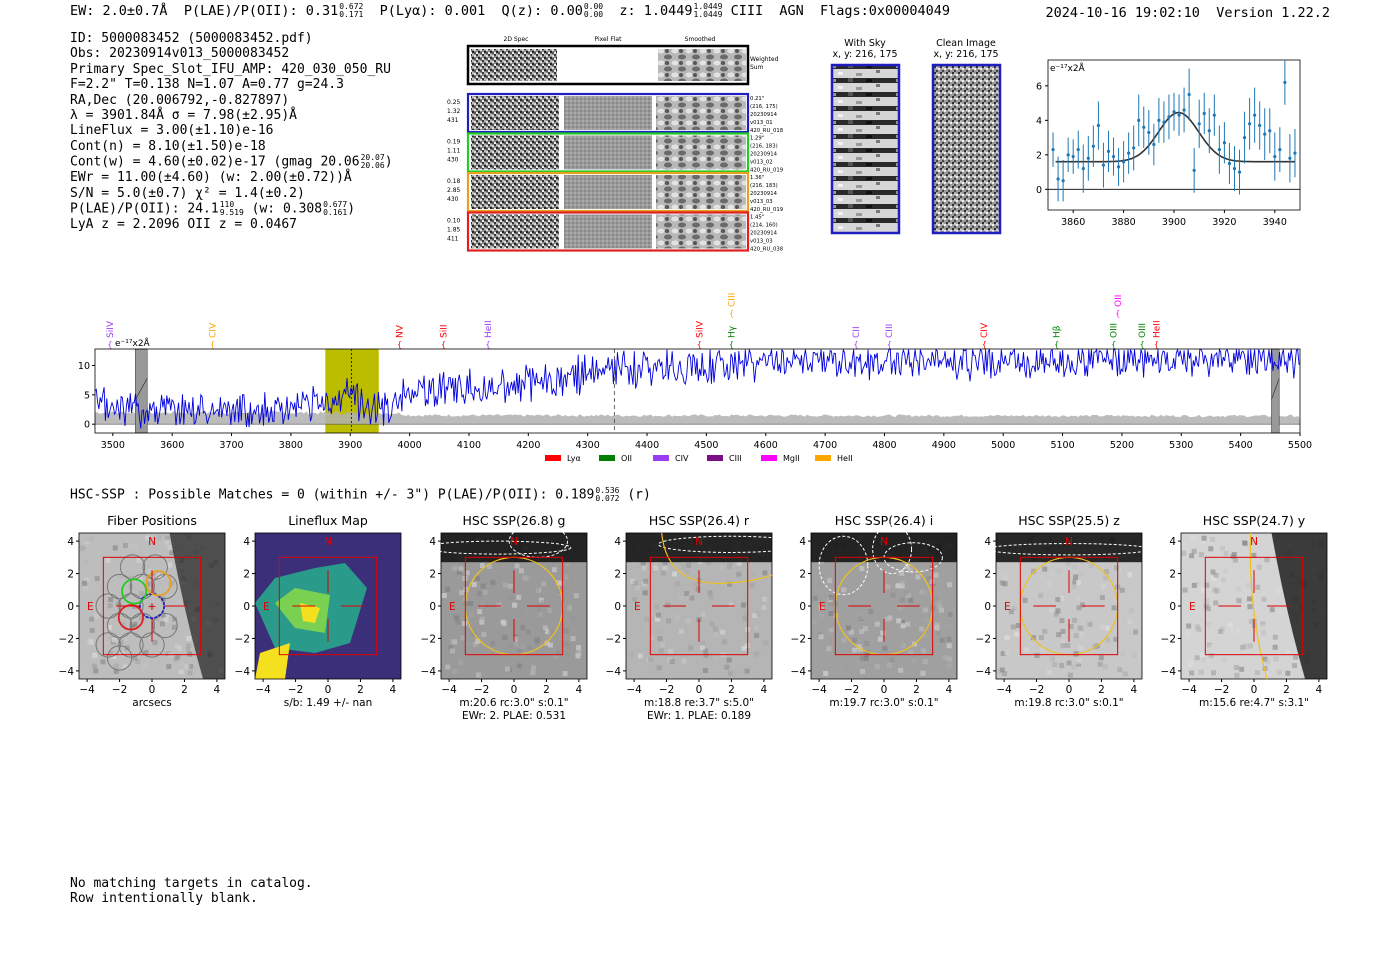 This screenshot has width=1400, height=953. I want to click on hsc-panel-title: Lineflux Map, so click(328, 520).